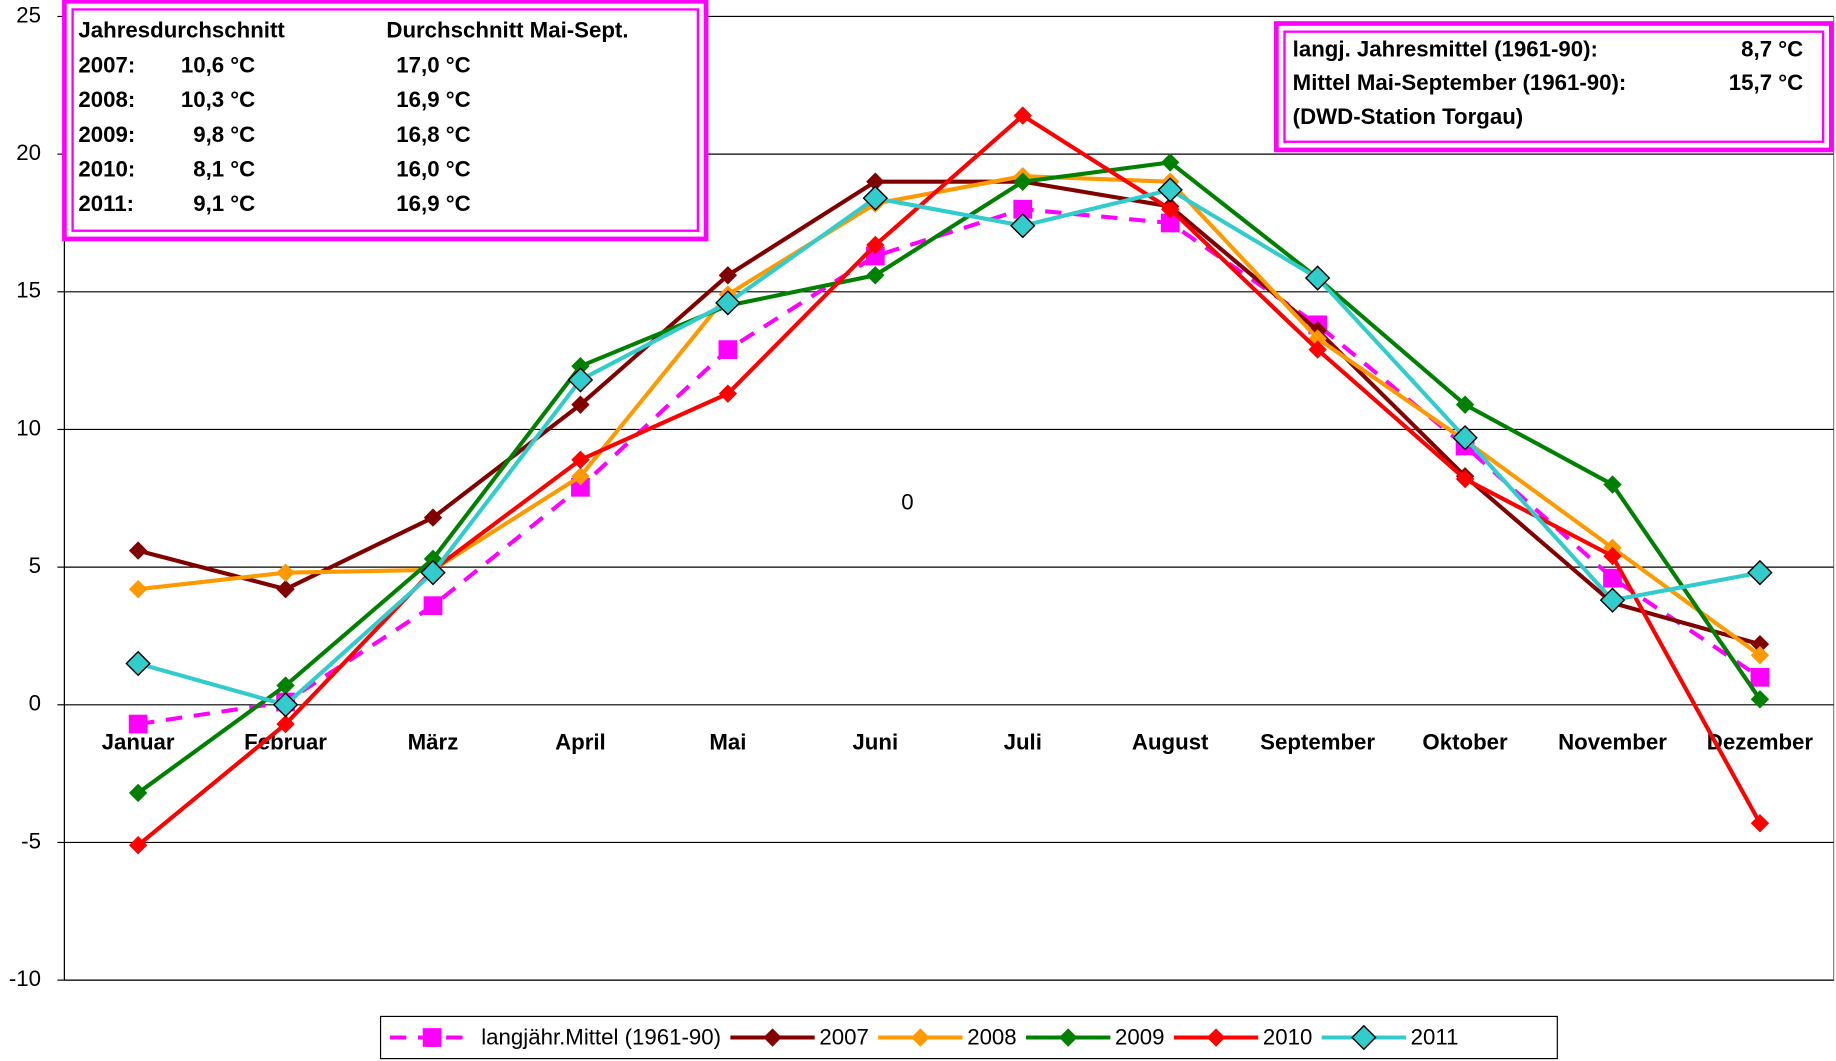 This screenshot has width=1836, height=1061. I want to click on box-note: (DWD-Station Torgau), so click(1408, 116).